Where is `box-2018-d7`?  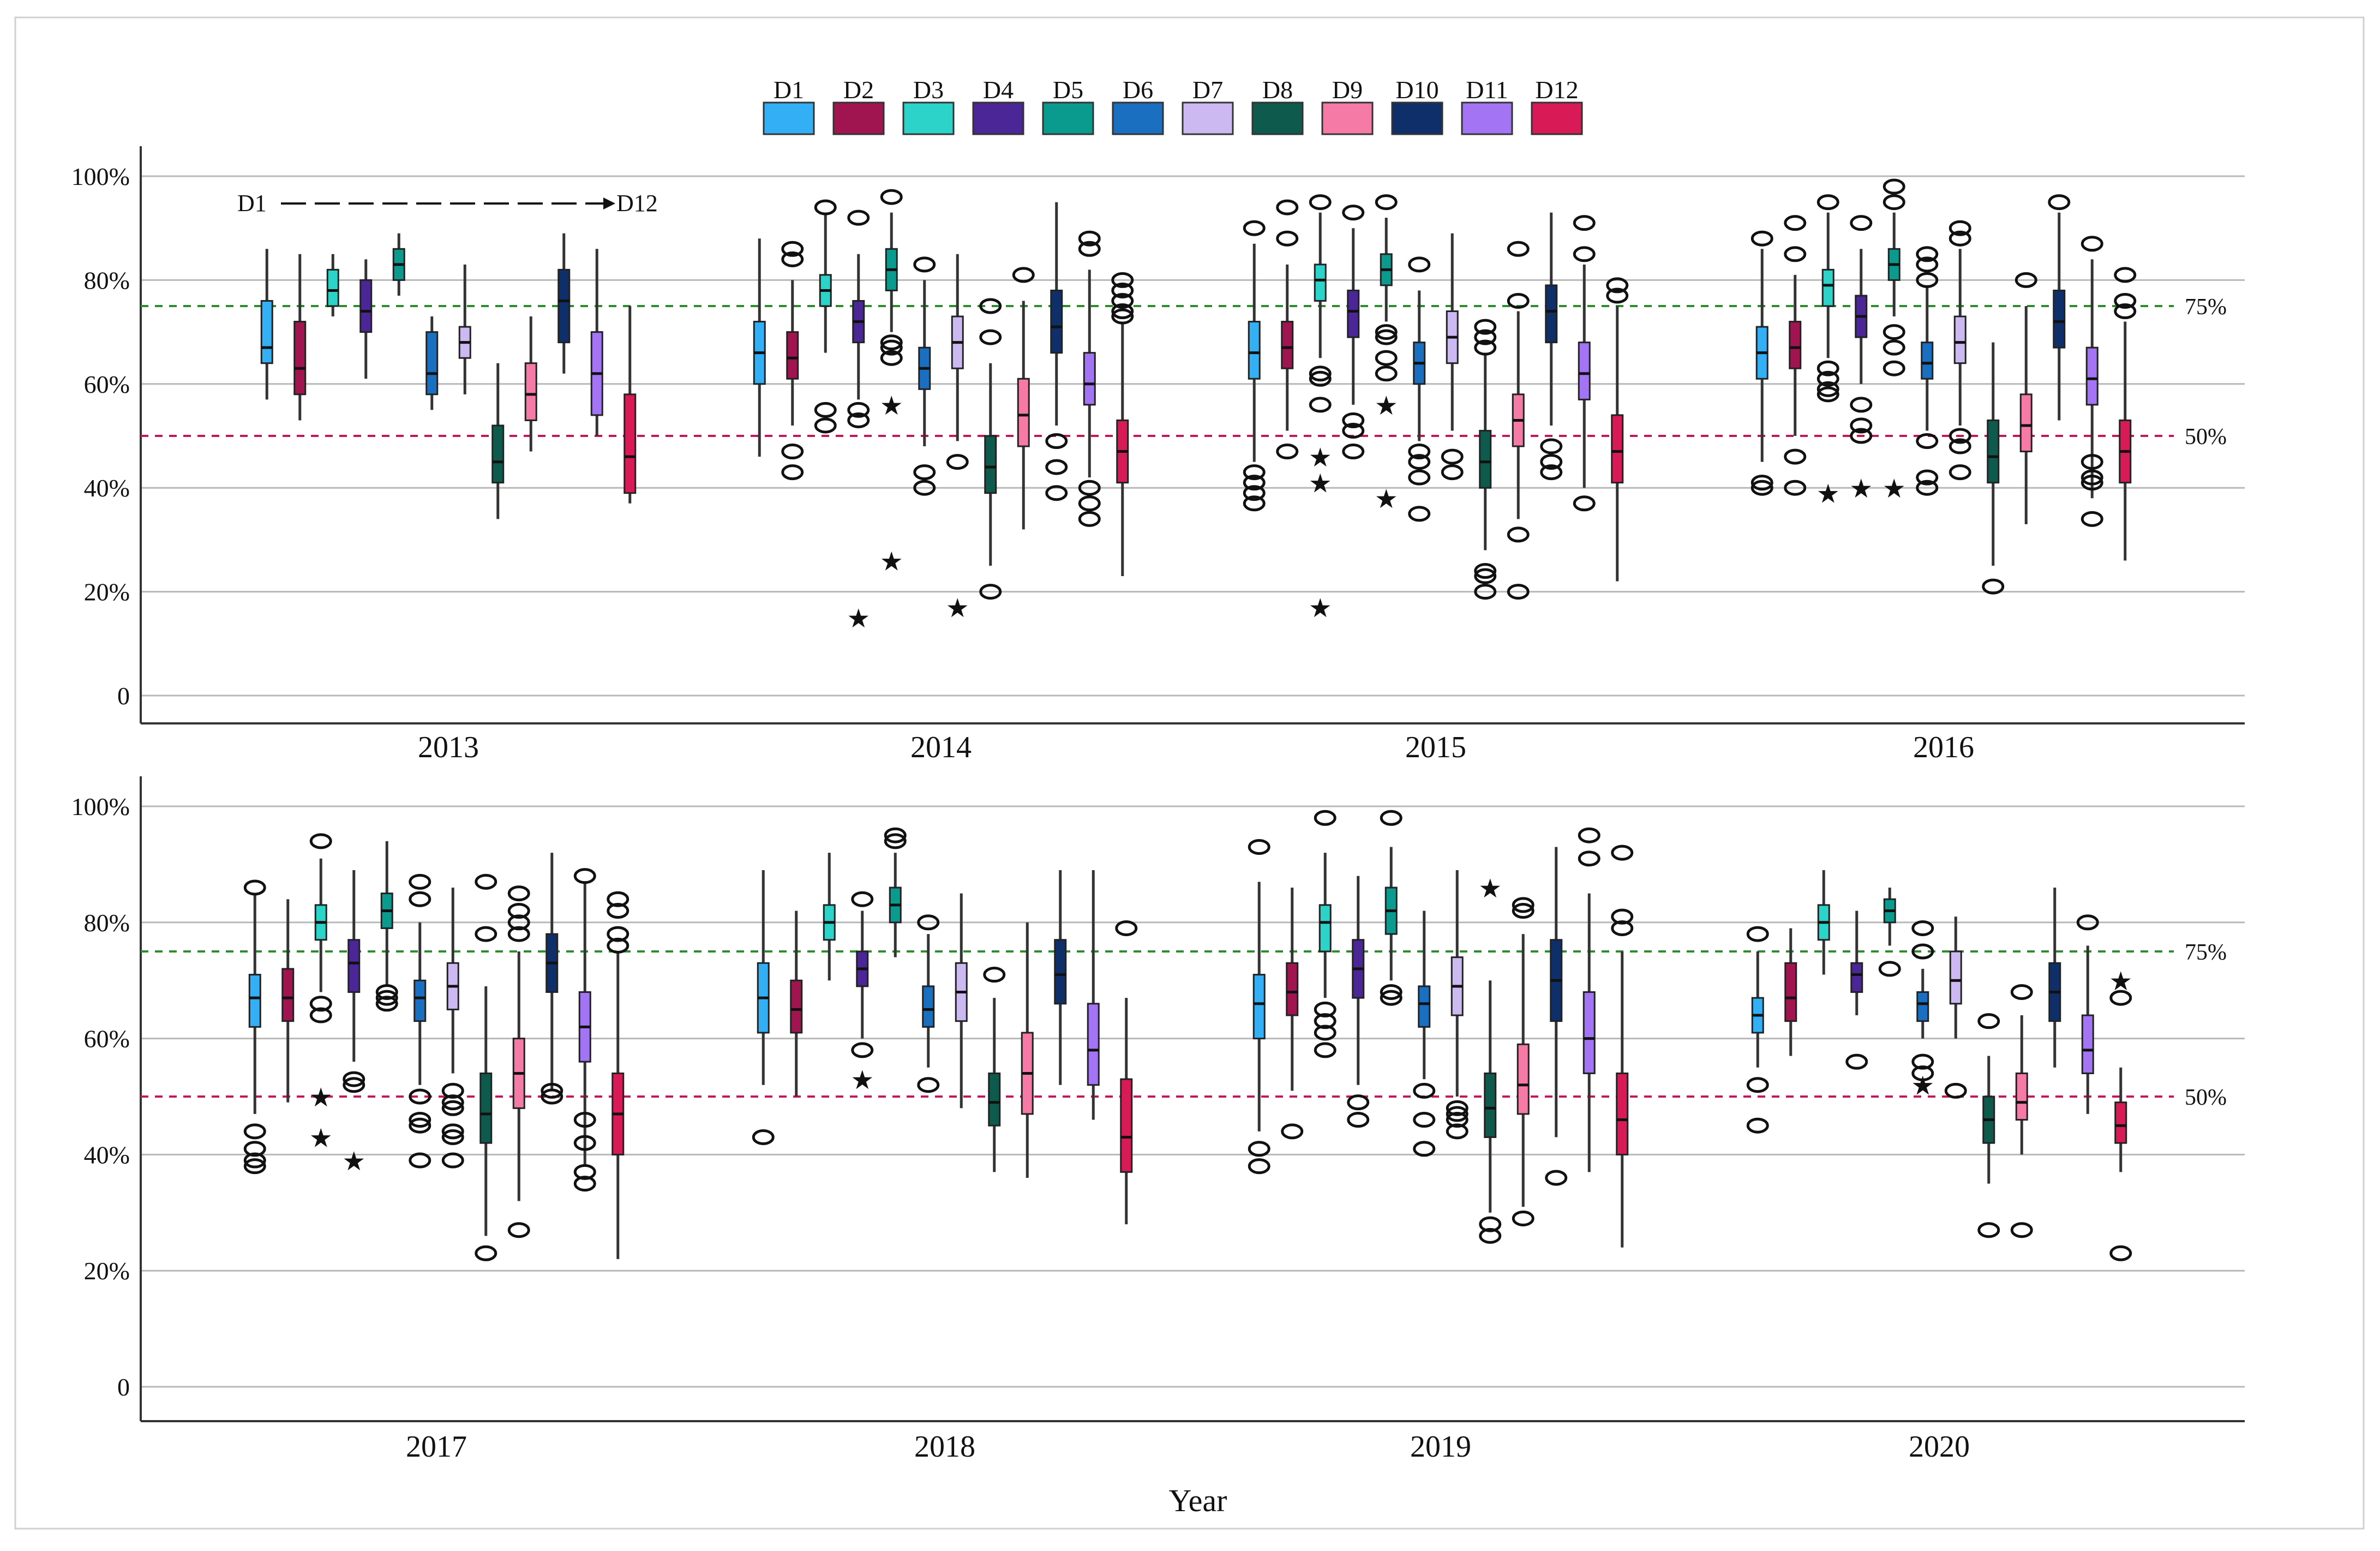
box-2018-d7 is located at coordinates (961, 1001).